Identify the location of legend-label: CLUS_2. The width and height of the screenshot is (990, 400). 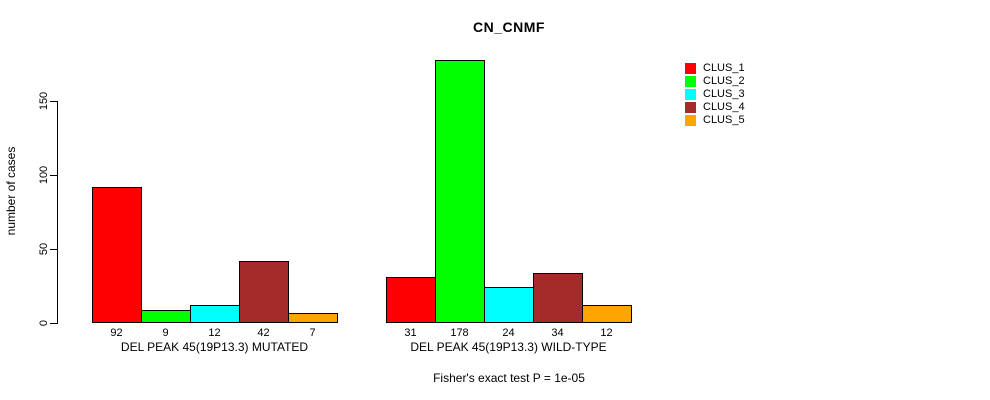
(724, 81).